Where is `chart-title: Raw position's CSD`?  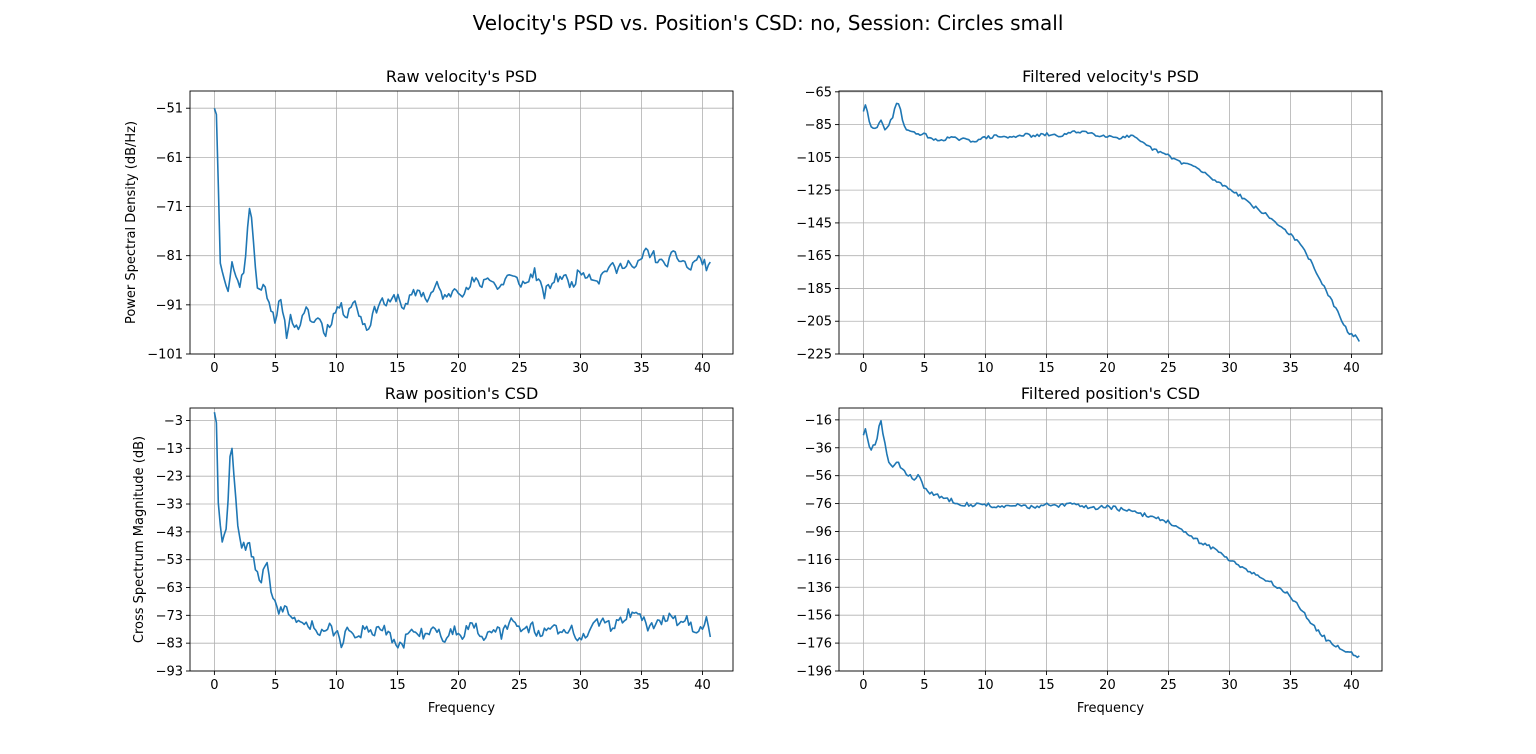 chart-title: Raw position's CSD is located at coordinates (462, 393).